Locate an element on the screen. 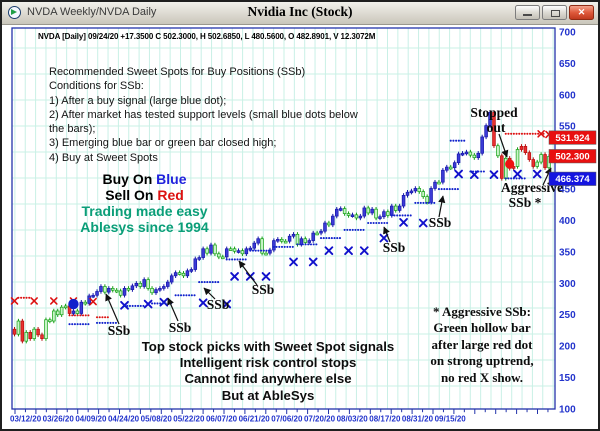 The height and width of the screenshot is (431, 600). buy-signal-dot is located at coordinates (73, 304).